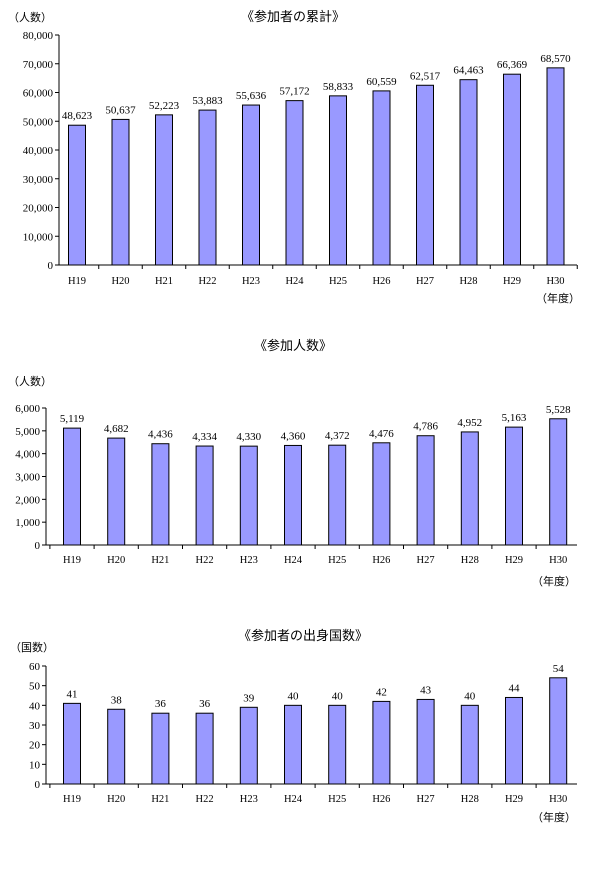 This screenshot has height=873, width=600. Describe the element at coordinates (160, 435) in the screenshot. I see `chart2-data-label: 4,436` at that location.